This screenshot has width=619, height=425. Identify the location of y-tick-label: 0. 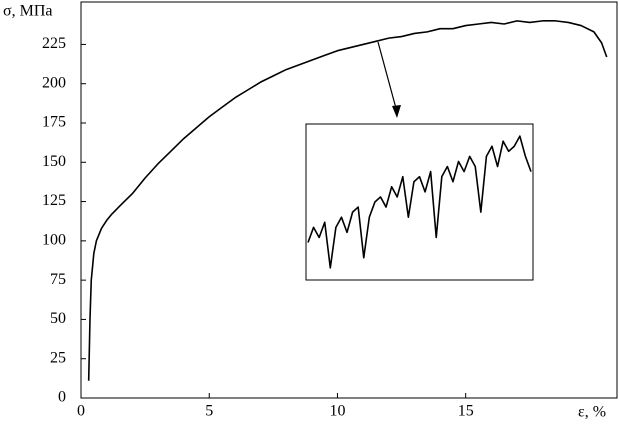
(62, 397).